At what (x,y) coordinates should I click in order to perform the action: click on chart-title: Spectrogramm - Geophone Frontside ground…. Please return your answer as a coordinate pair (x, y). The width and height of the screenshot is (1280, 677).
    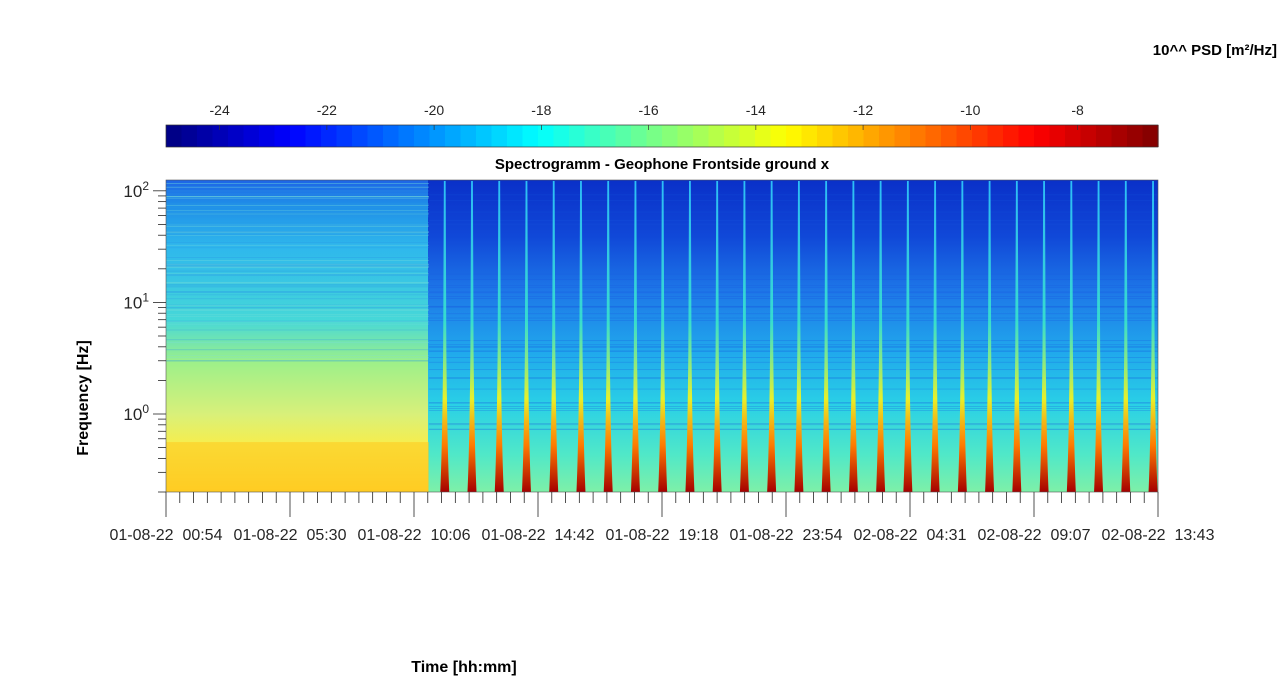
    Looking at the image, I should click on (662, 164).